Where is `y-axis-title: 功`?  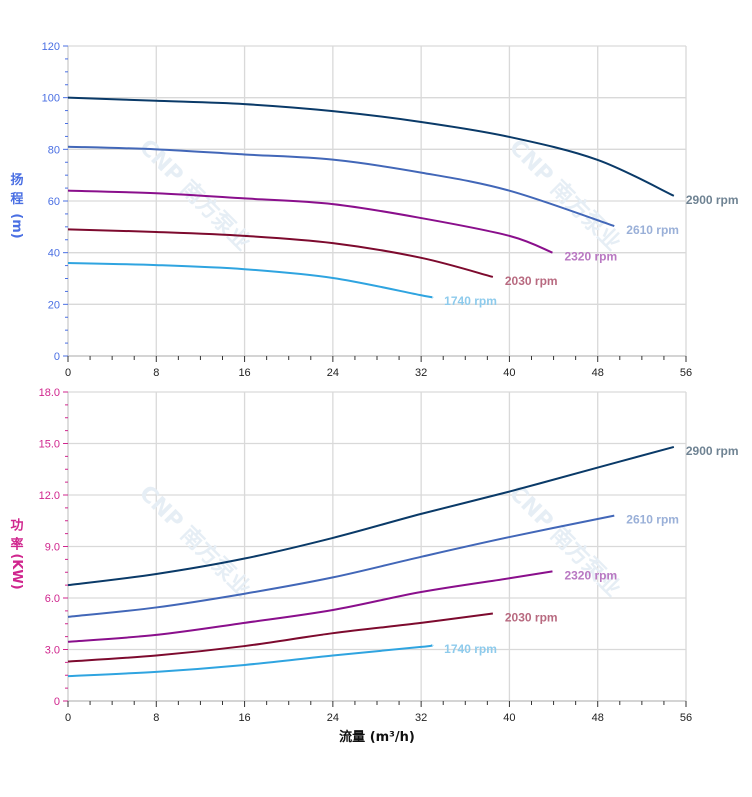 y-axis-title: 功 is located at coordinates (16, 526).